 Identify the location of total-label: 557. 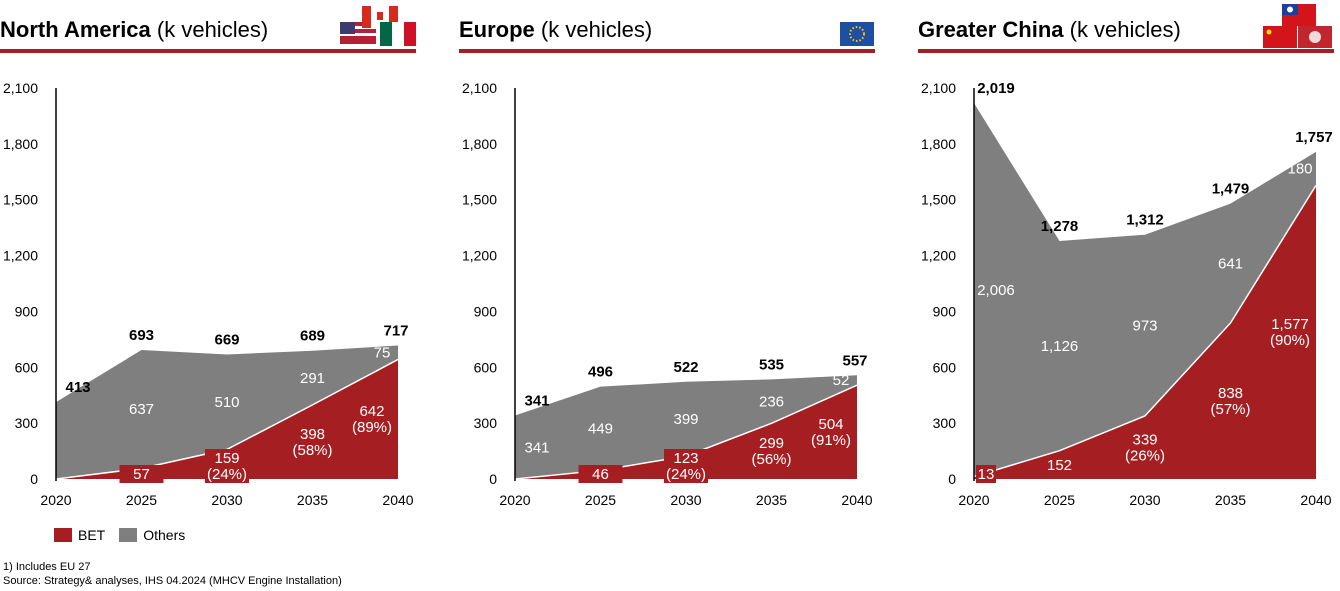
(854, 360).